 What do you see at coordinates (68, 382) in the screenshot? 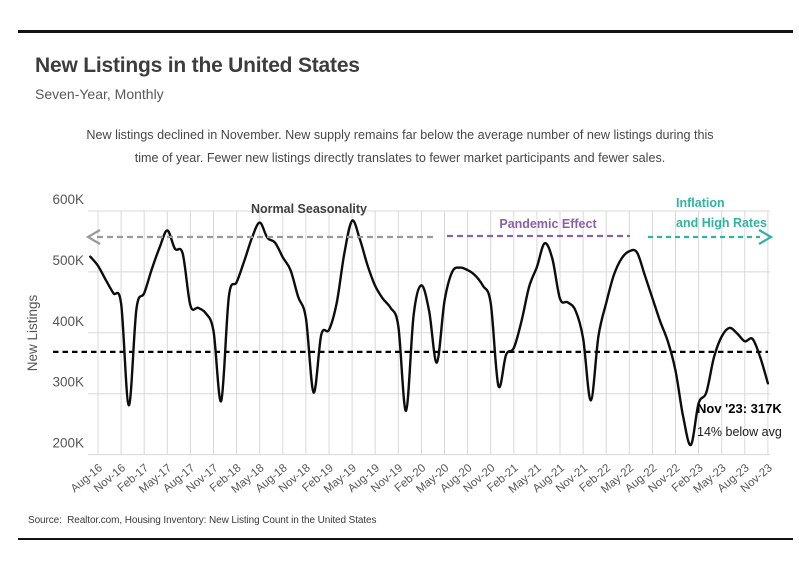
I see `y-tick-label: 300K` at bounding box center [68, 382].